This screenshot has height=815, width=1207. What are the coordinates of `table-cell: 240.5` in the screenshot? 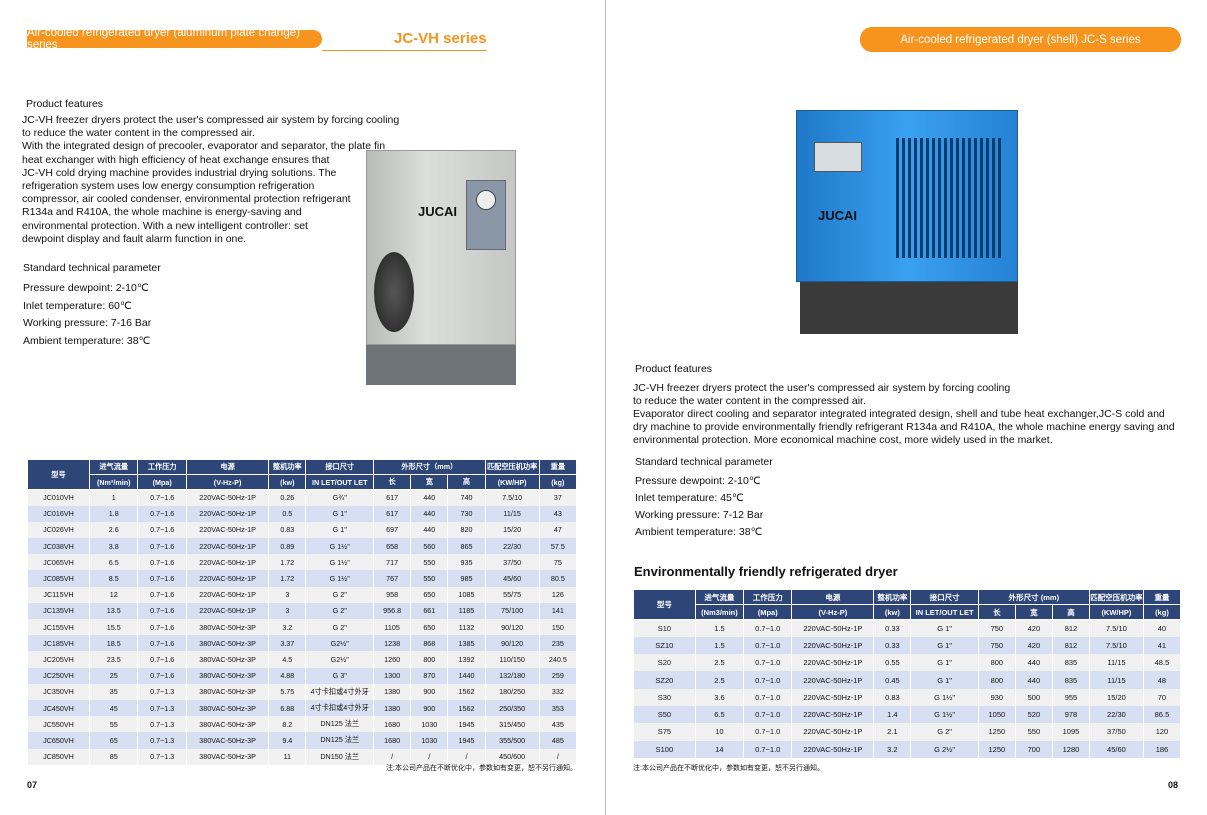 It's located at (558, 659).